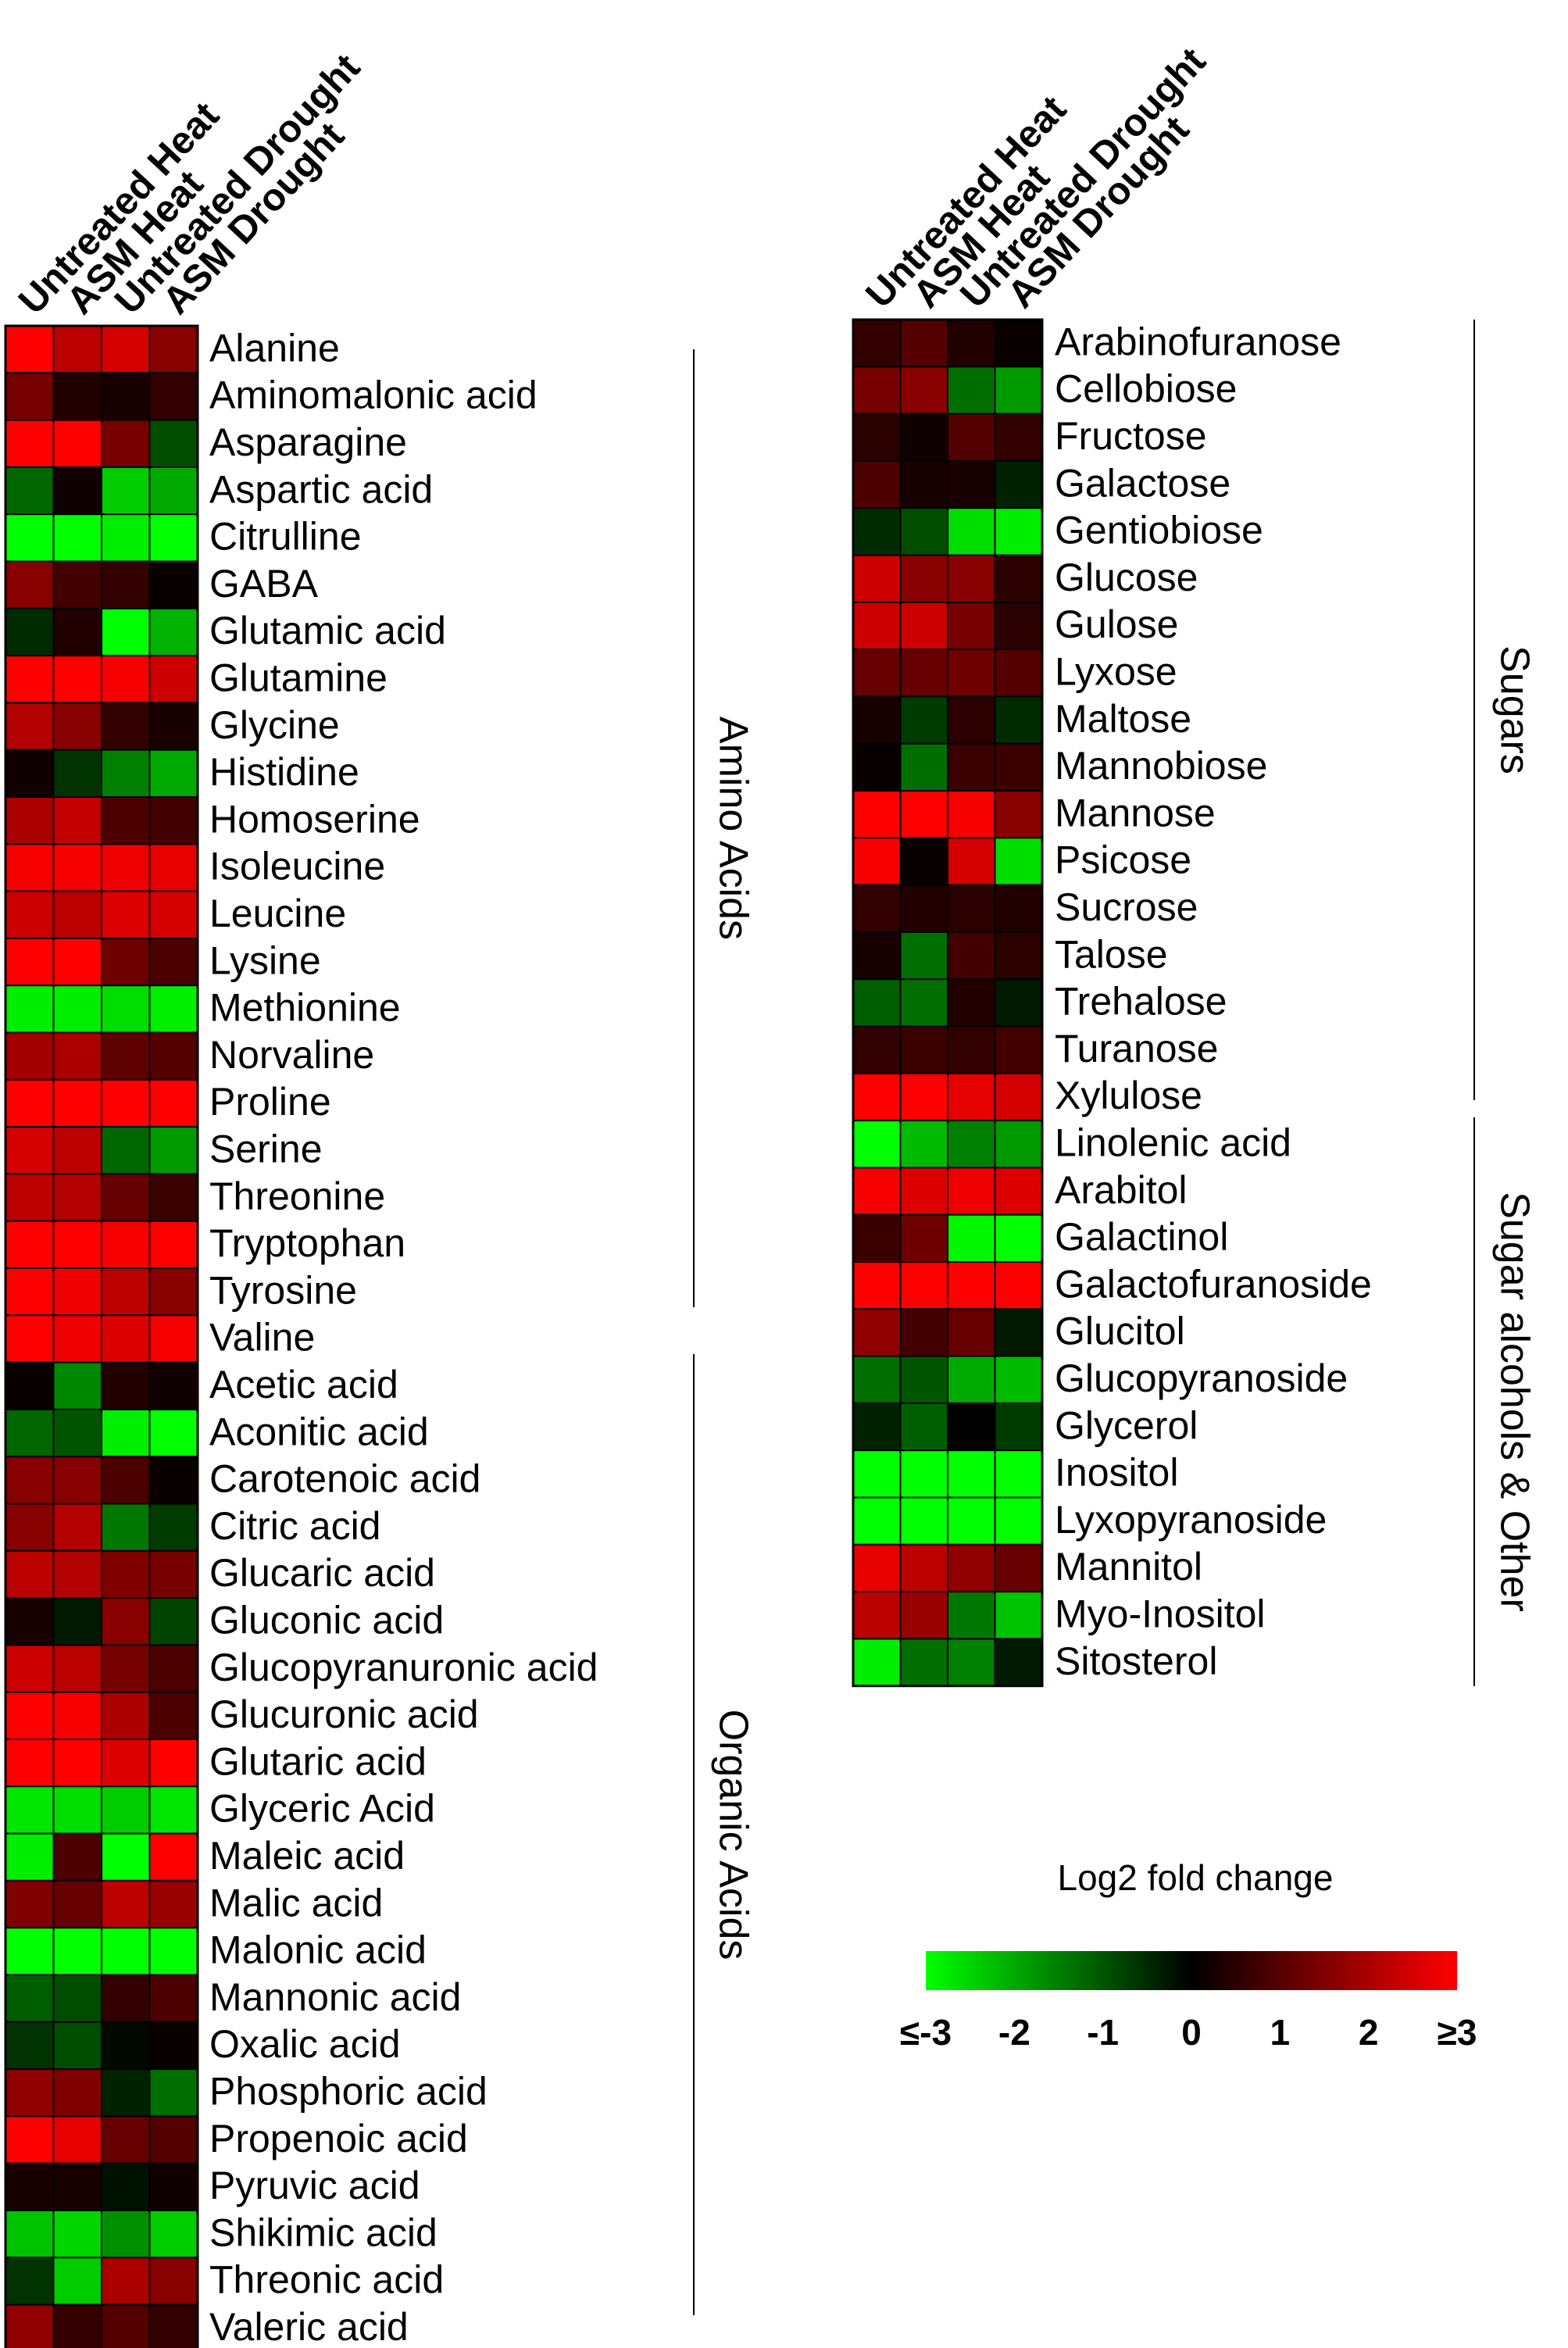 This screenshot has width=1568, height=2348. Describe the element at coordinates (348, 2091) in the screenshot. I see `row-label: Phosphoric acid` at that location.